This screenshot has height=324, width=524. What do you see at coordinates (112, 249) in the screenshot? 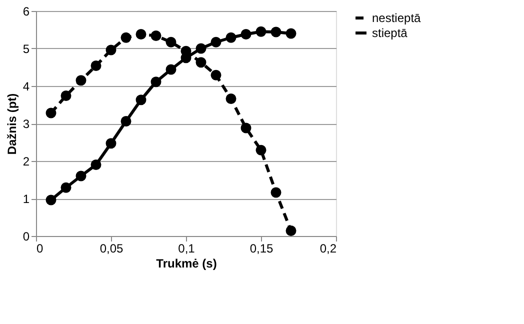
I see `x-tick-label: 0,05` at bounding box center [112, 249].